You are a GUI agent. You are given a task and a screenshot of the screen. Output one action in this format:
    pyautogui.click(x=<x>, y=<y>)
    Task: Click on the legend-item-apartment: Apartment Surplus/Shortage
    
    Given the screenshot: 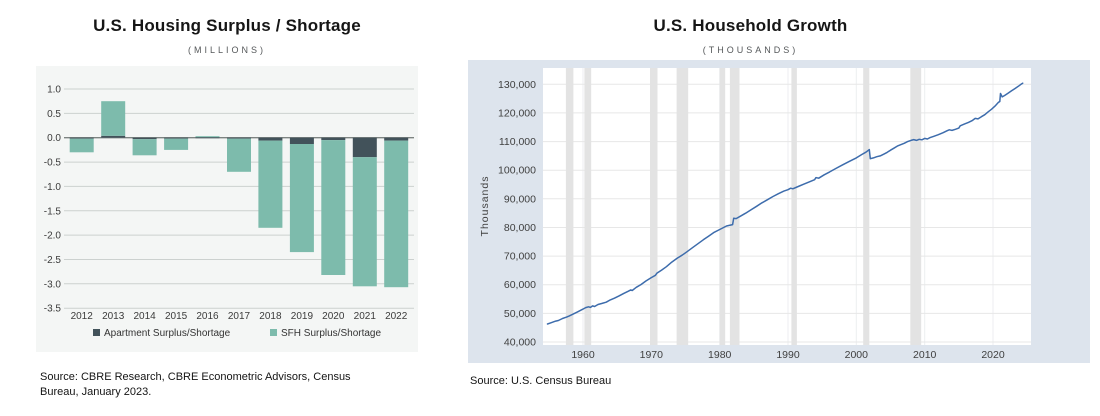 What is the action you would take?
    pyautogui.click(x=161, y=333)
    